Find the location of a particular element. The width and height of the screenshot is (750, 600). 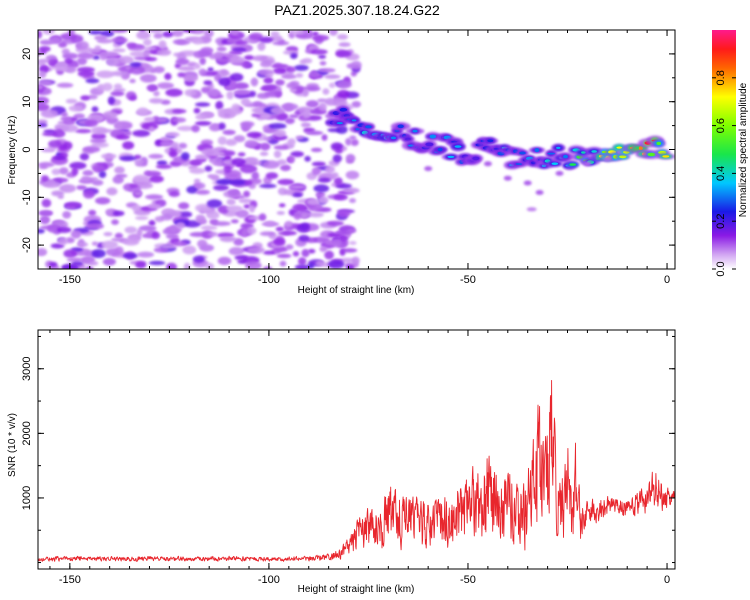

colorbar-tick-label: 0.0 is located at coordinates (721, 268).